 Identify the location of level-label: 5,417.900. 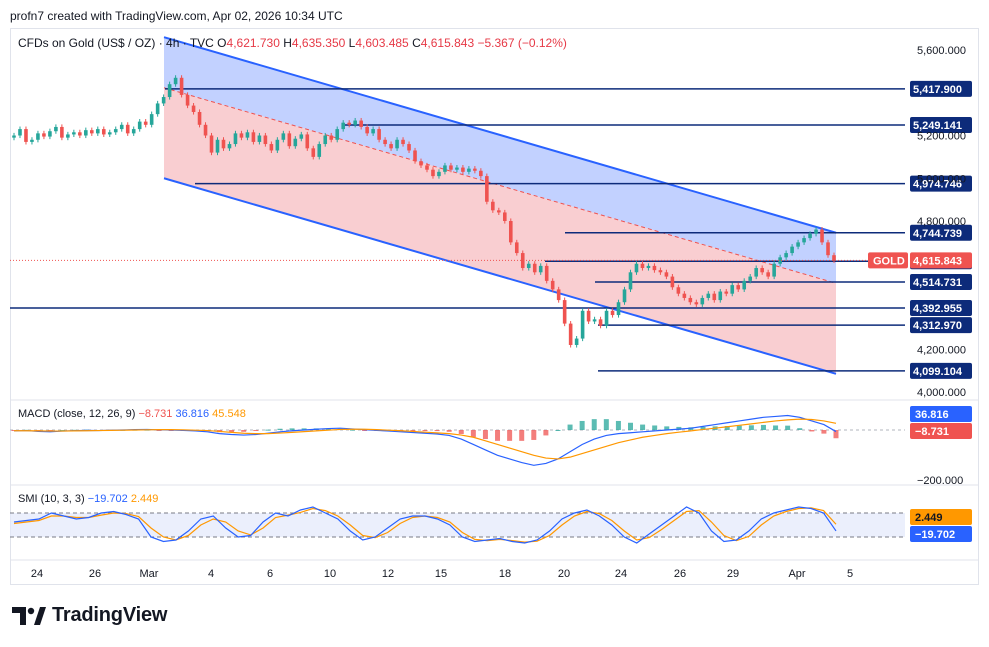
(937, 90).